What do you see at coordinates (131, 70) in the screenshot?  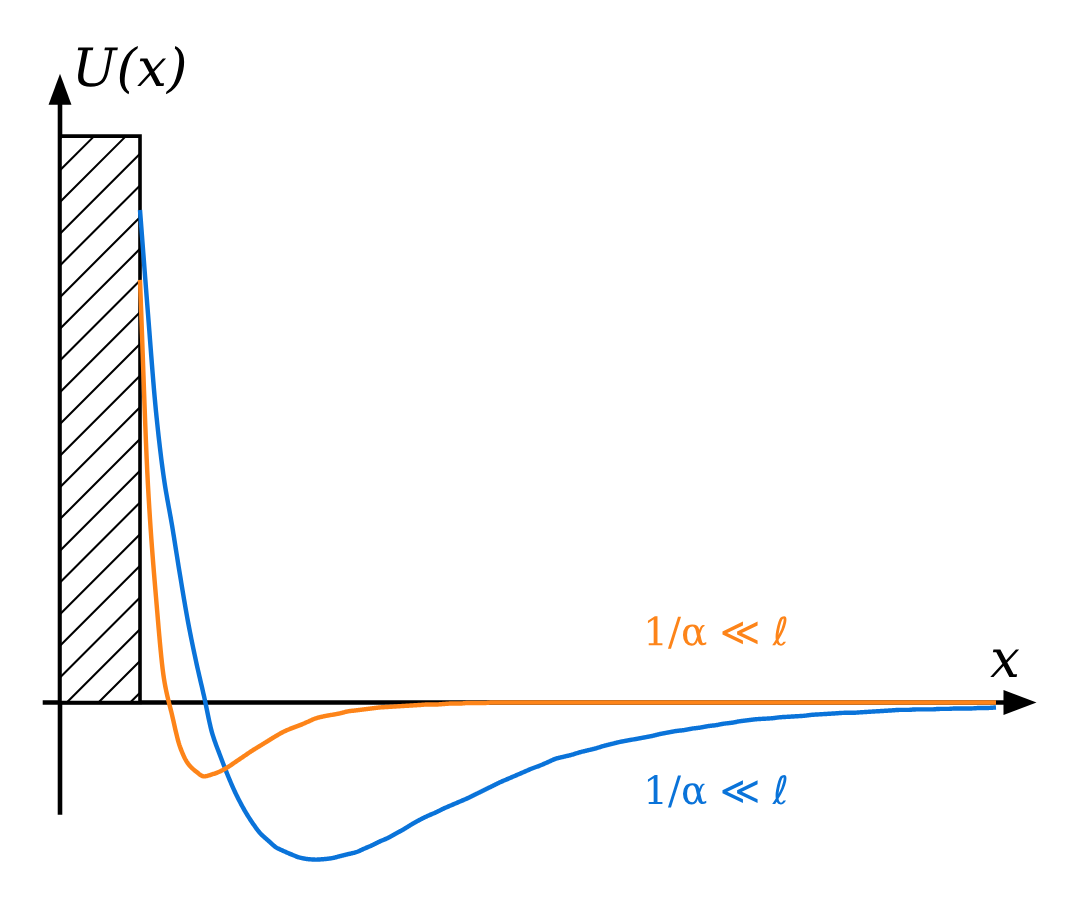 I see `y-axis-title: U(x)` at bounding box center [131, 70].